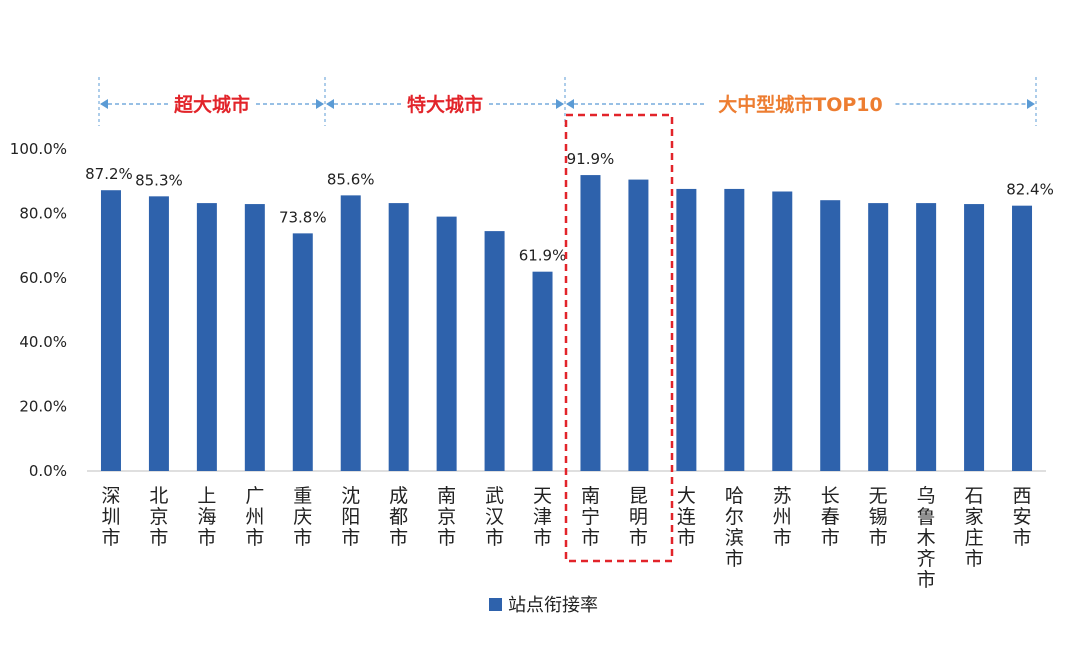 The height and width of the screenshot is (651, 1080). I want to click on category-label: 天津市, so click(542, 517).